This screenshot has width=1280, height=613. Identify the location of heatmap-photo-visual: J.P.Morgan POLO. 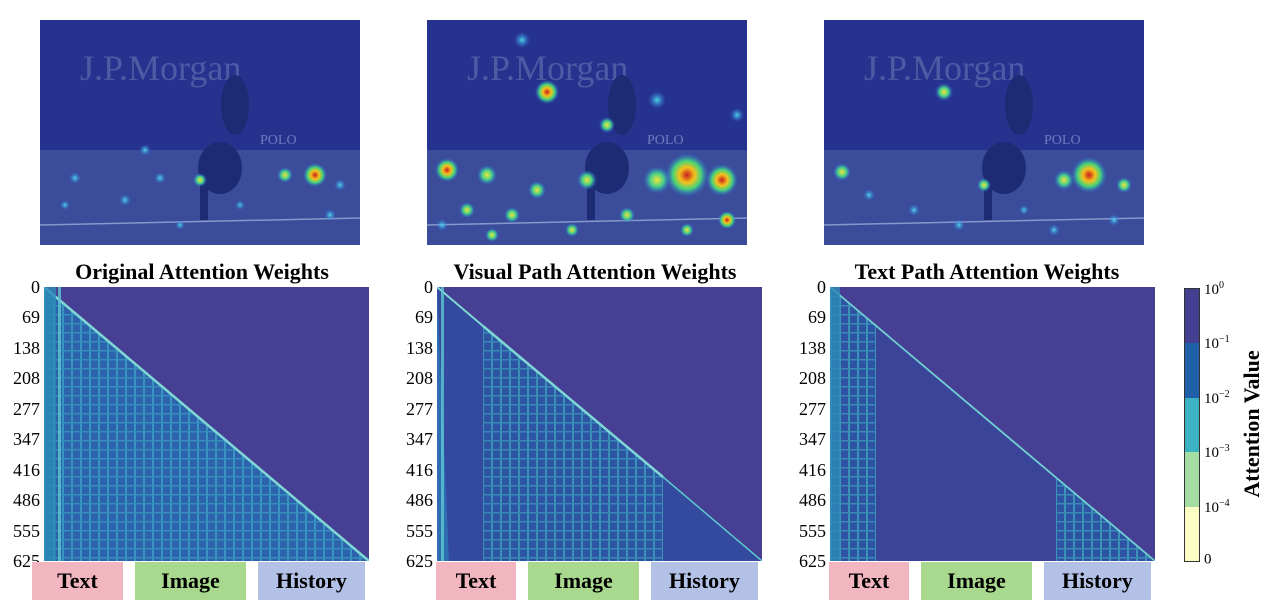
(587, 132).